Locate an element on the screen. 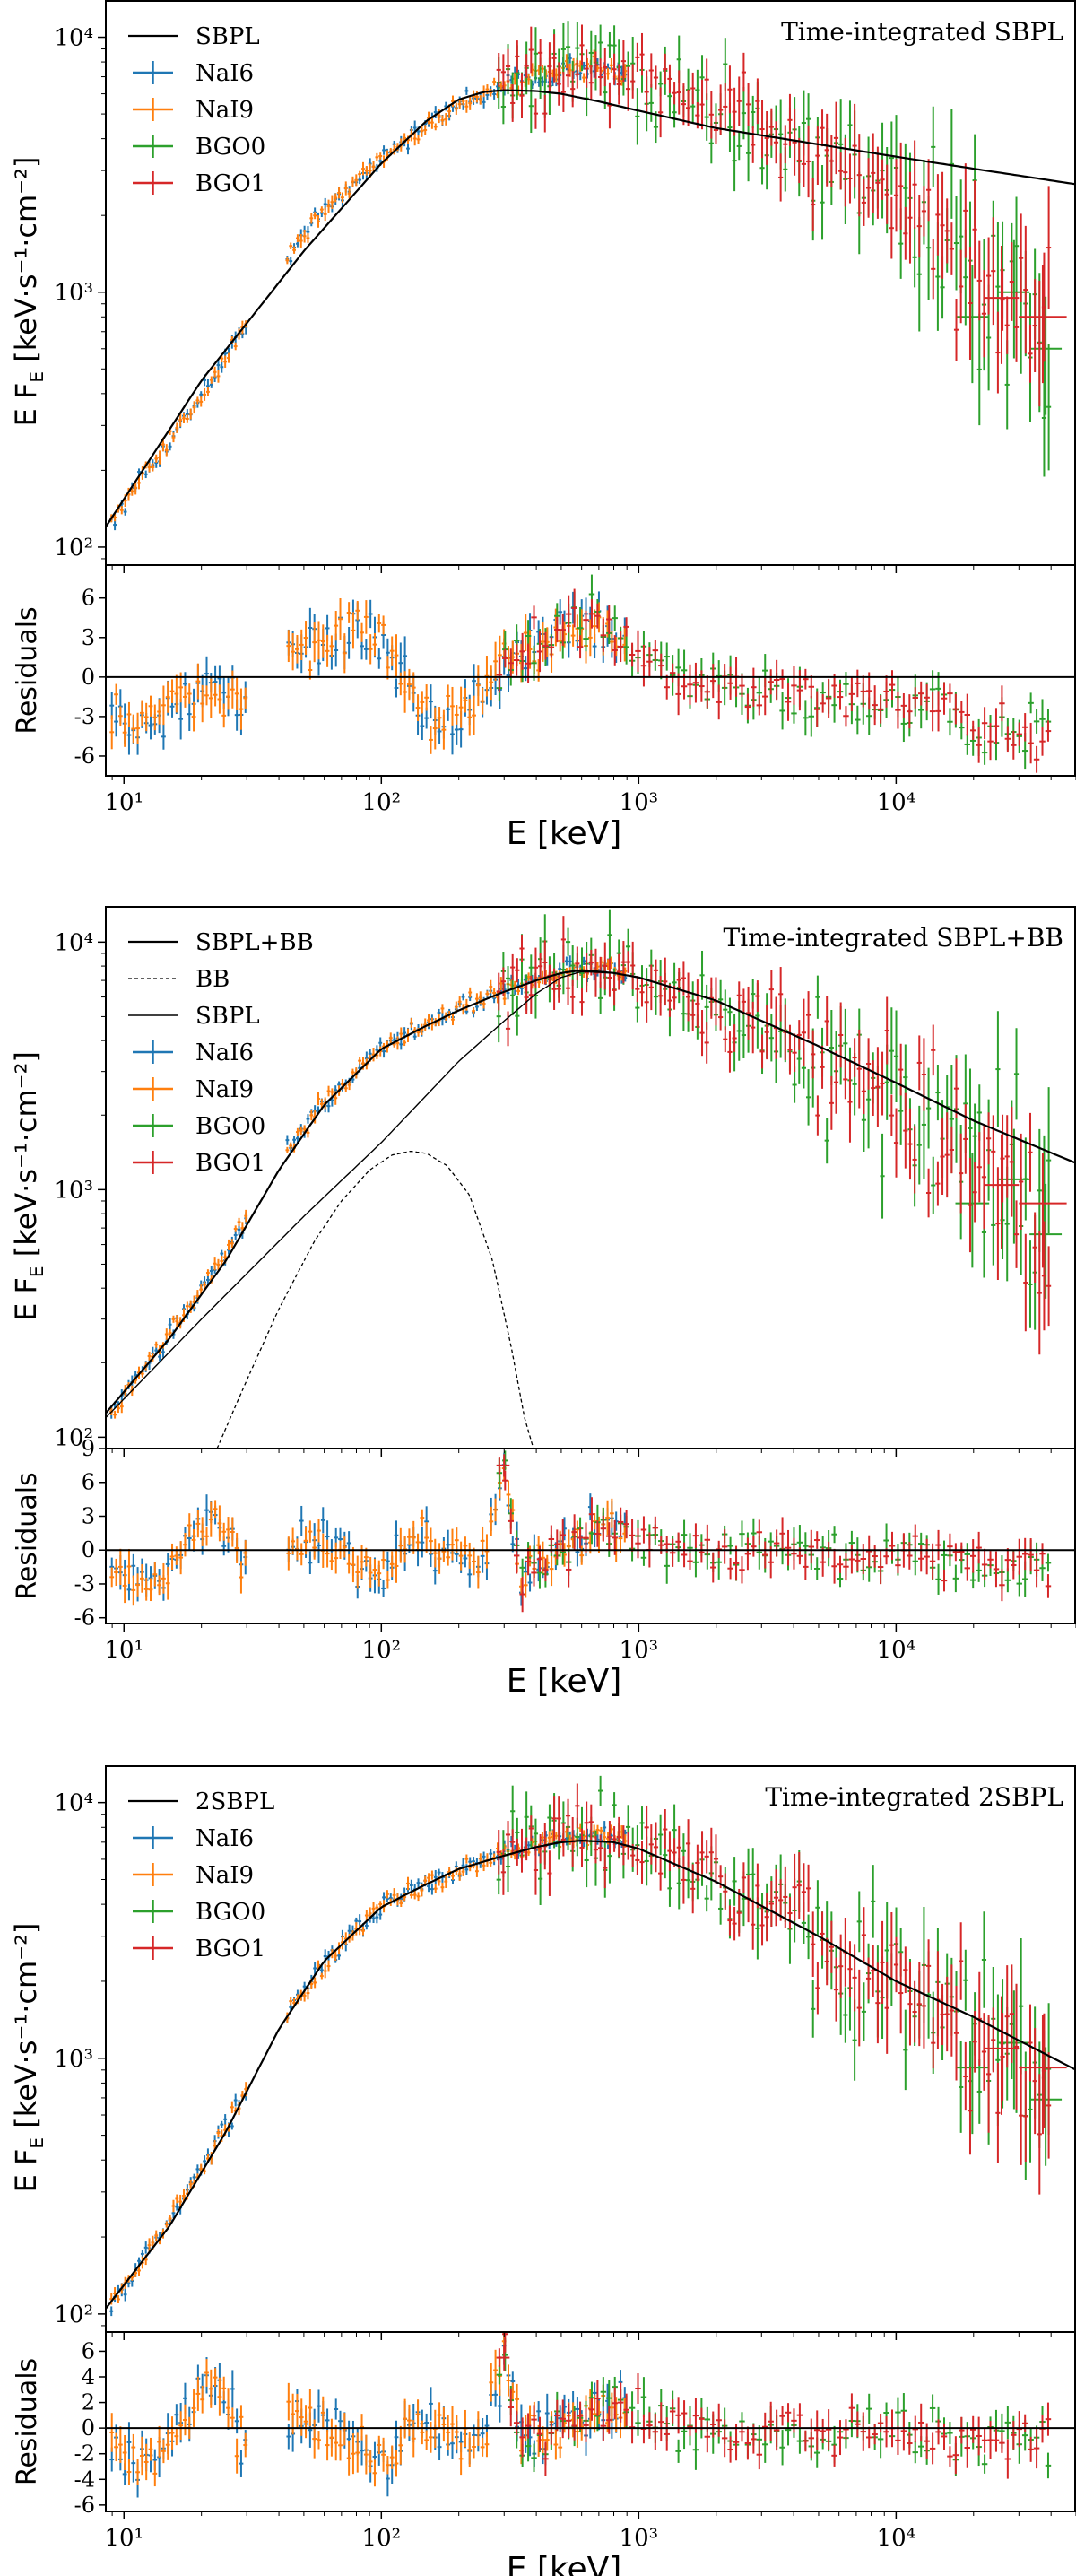  residual-tick-label: -2 is located at coordinates (84, 2454).